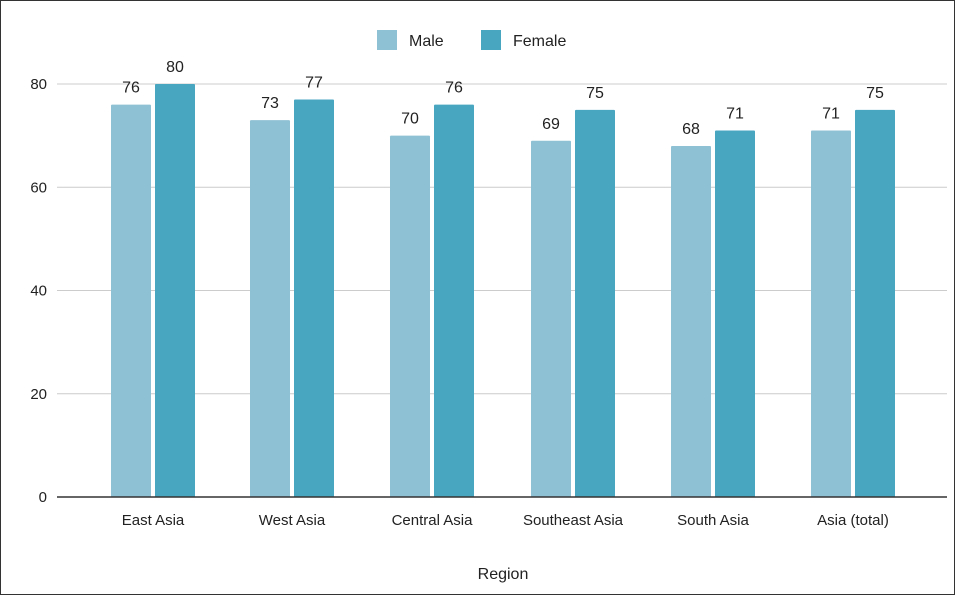  I want to click on x-tick-label: West Asia, so click(292, 520).